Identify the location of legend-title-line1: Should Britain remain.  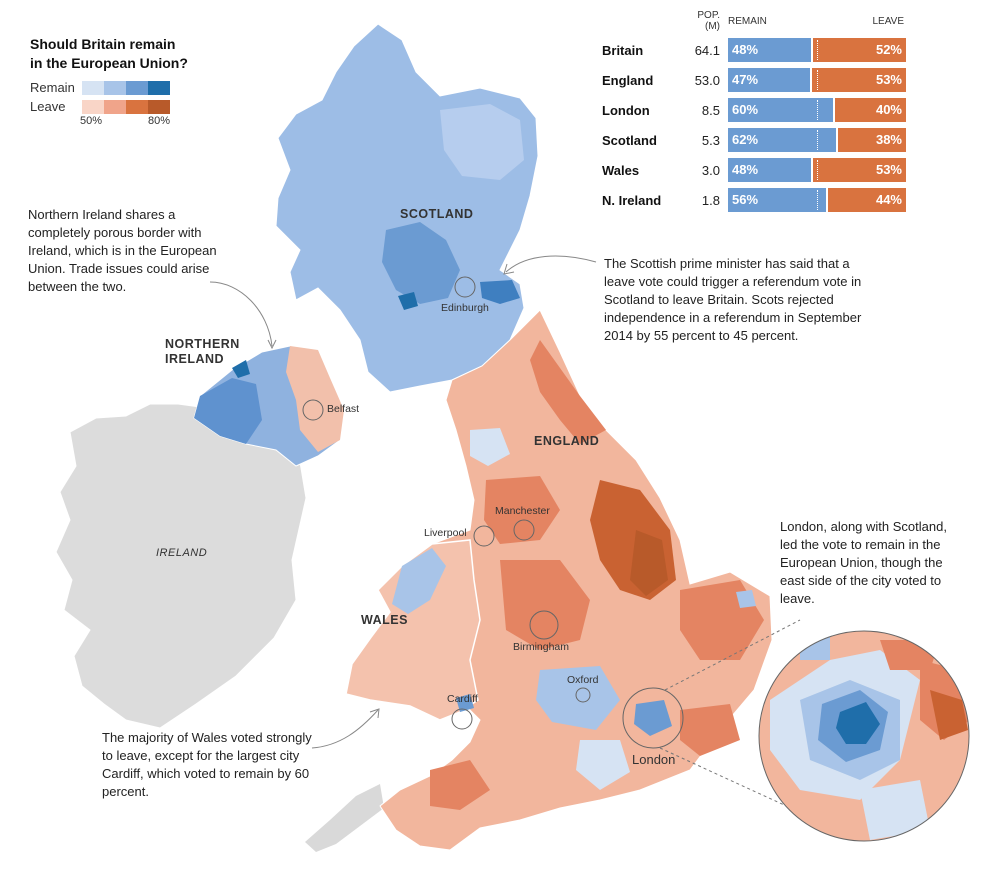
(103, 44).